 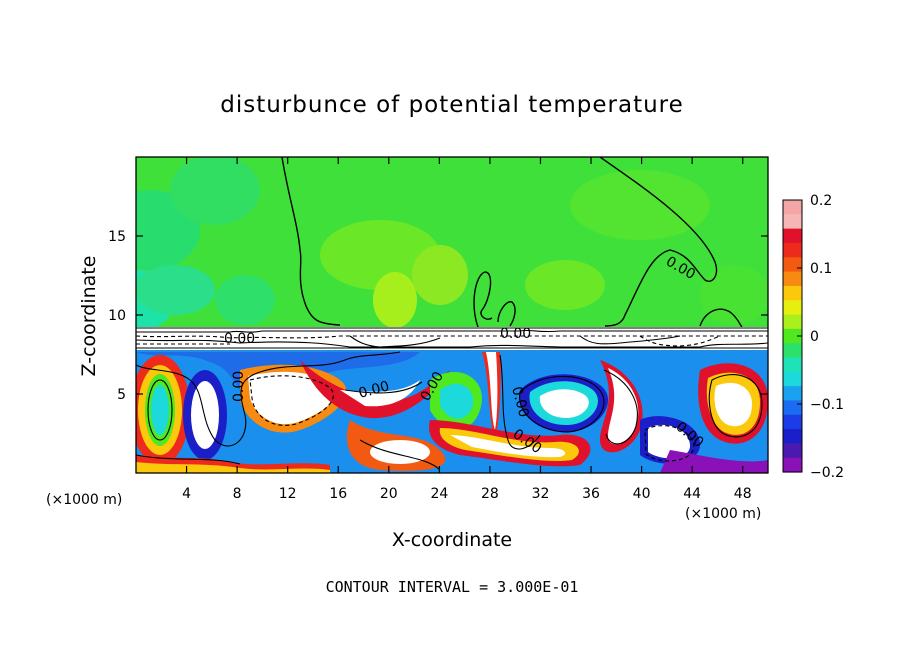 What do you see at coordinates (642, 494) in the screenshot?
I see `x-tick-label: 40` at bounding box center [642, 494].